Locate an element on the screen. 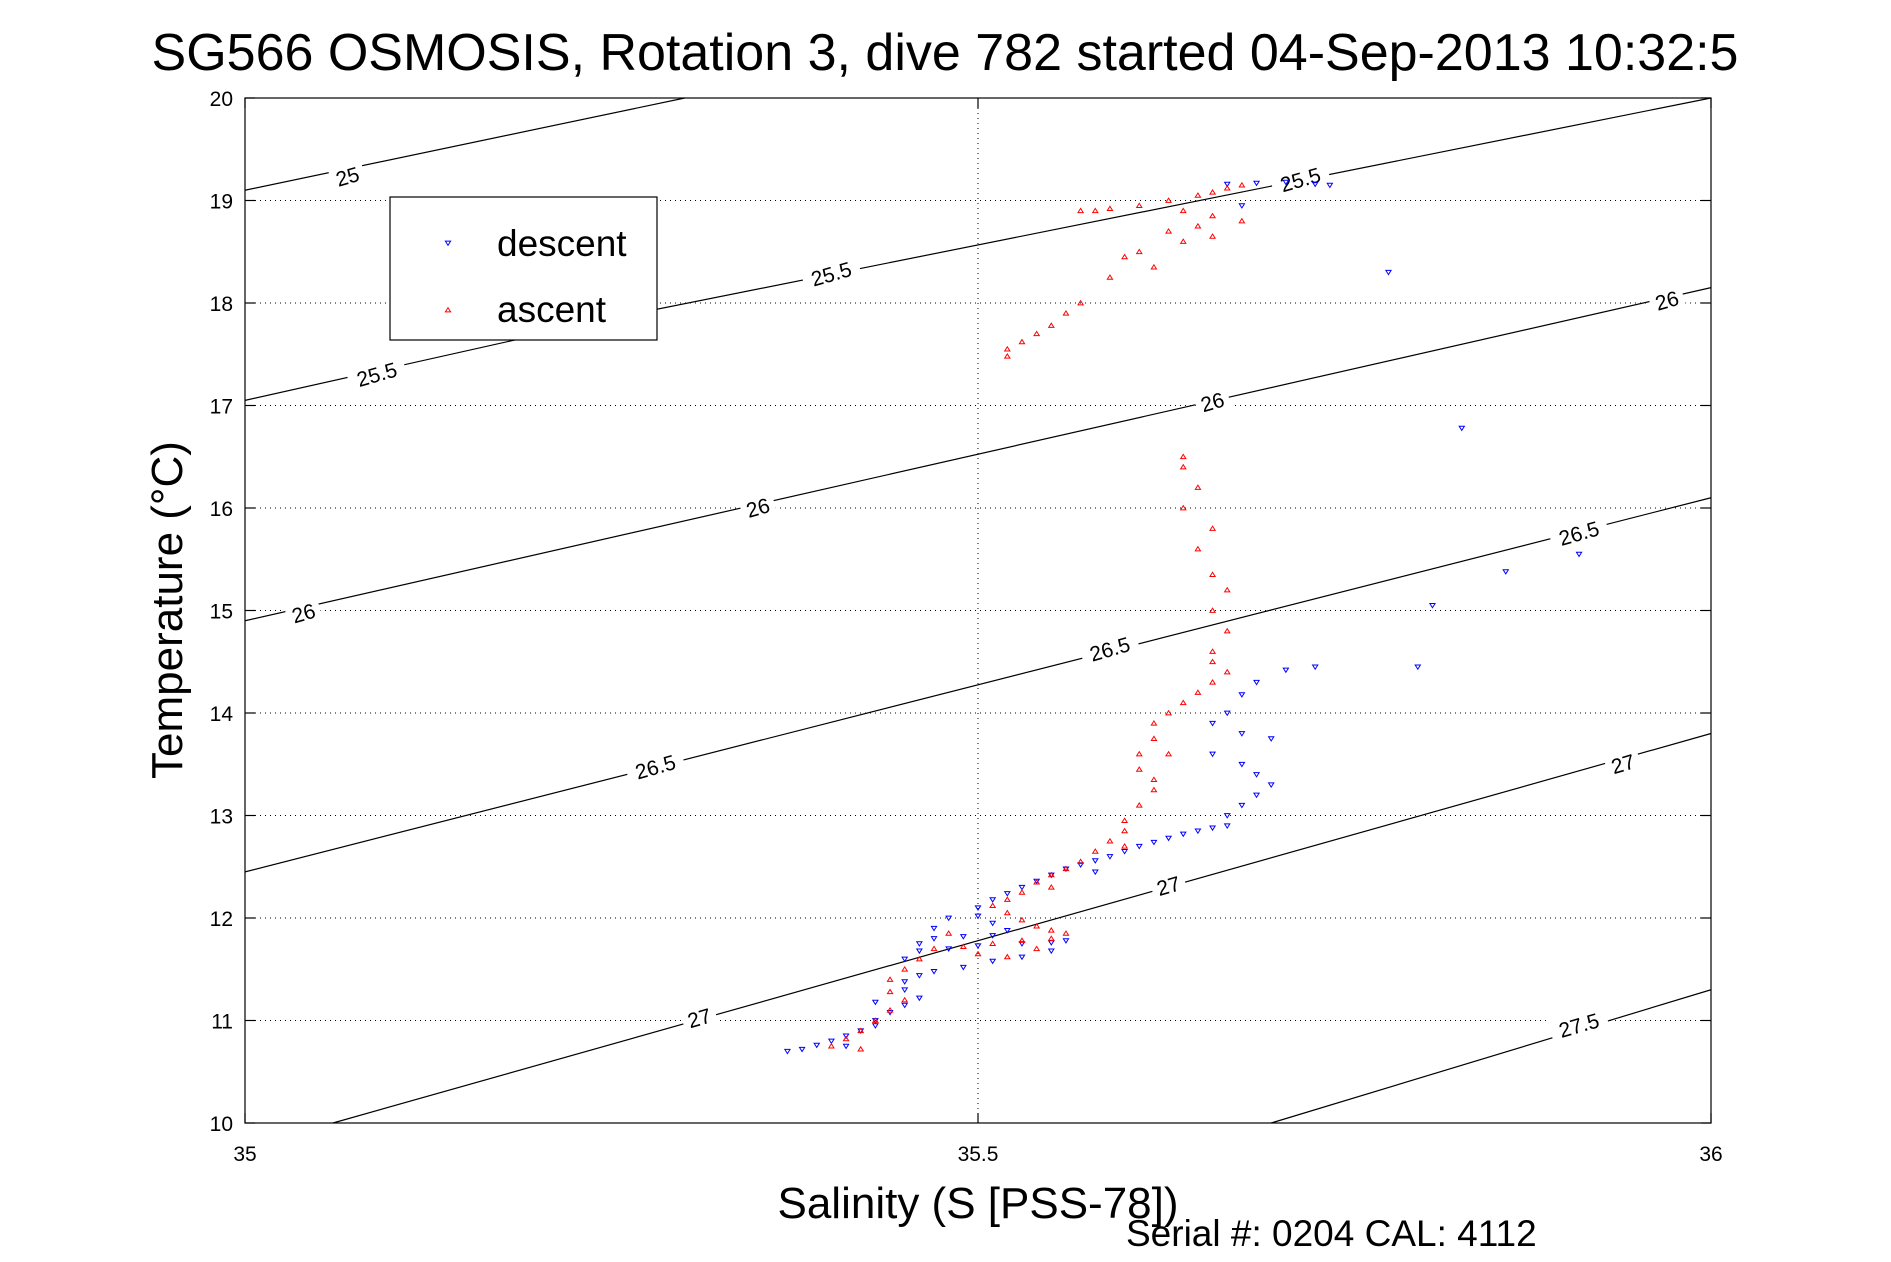 The width and height of the screenshot is (1891, 1262). x-tick-label: 36 is located at coordinates (1710, 1154).